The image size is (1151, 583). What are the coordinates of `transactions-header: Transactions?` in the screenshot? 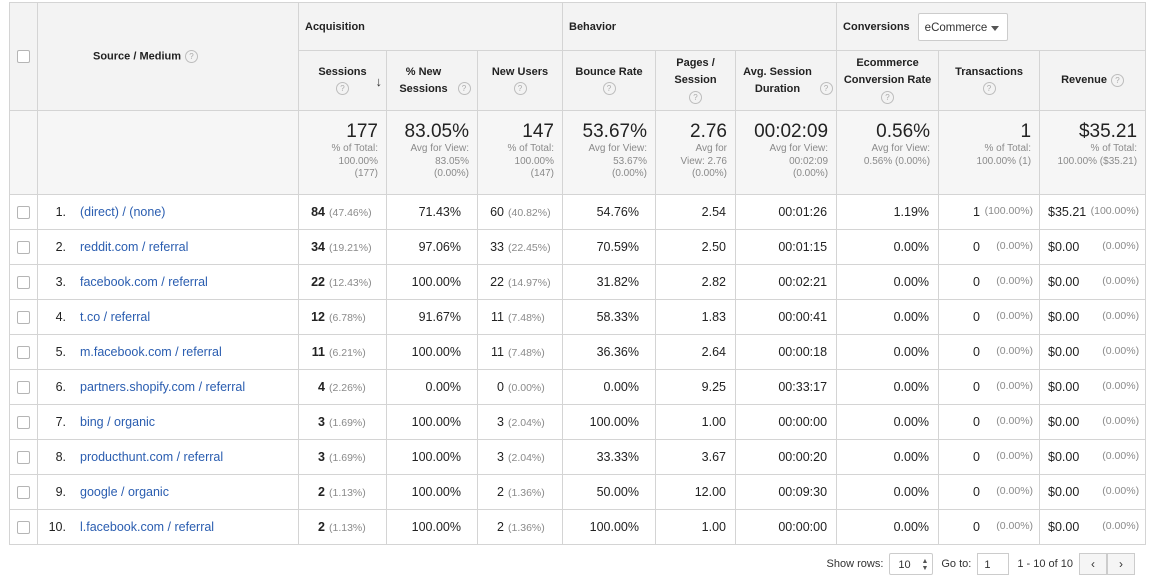 It's located at (989, 80).